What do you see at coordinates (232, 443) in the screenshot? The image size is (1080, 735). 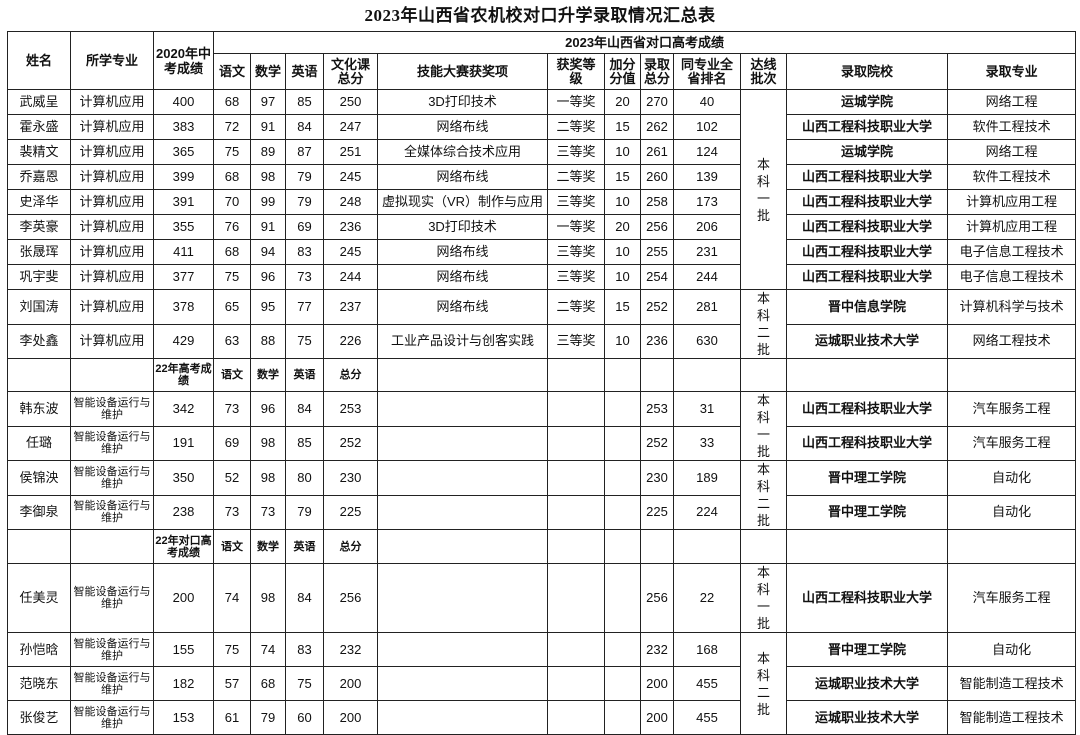 I see `chinese-score: 69` at bounding box center [232, 443].